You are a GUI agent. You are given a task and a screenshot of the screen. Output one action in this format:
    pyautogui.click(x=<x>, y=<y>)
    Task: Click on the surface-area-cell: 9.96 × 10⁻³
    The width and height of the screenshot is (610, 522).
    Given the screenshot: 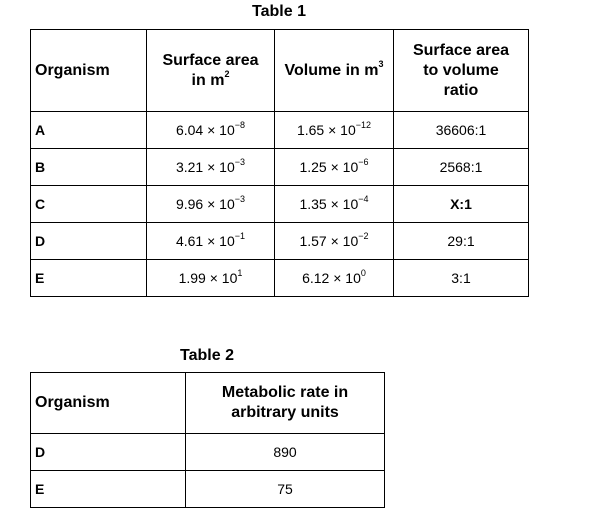 What is the action you would take?
    pyautogui.click(x=210, y=204)
    